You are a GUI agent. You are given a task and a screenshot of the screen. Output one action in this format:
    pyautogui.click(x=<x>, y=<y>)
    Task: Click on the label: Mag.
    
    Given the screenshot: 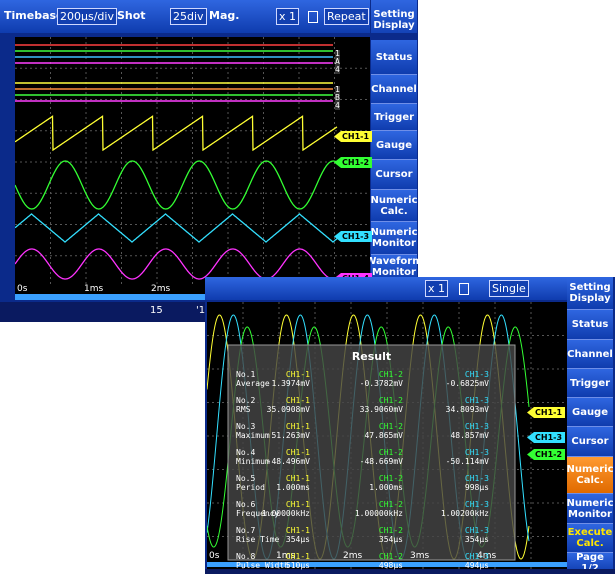 What is the action you would take?
    pyautogui.click(x=224, y=15)
    